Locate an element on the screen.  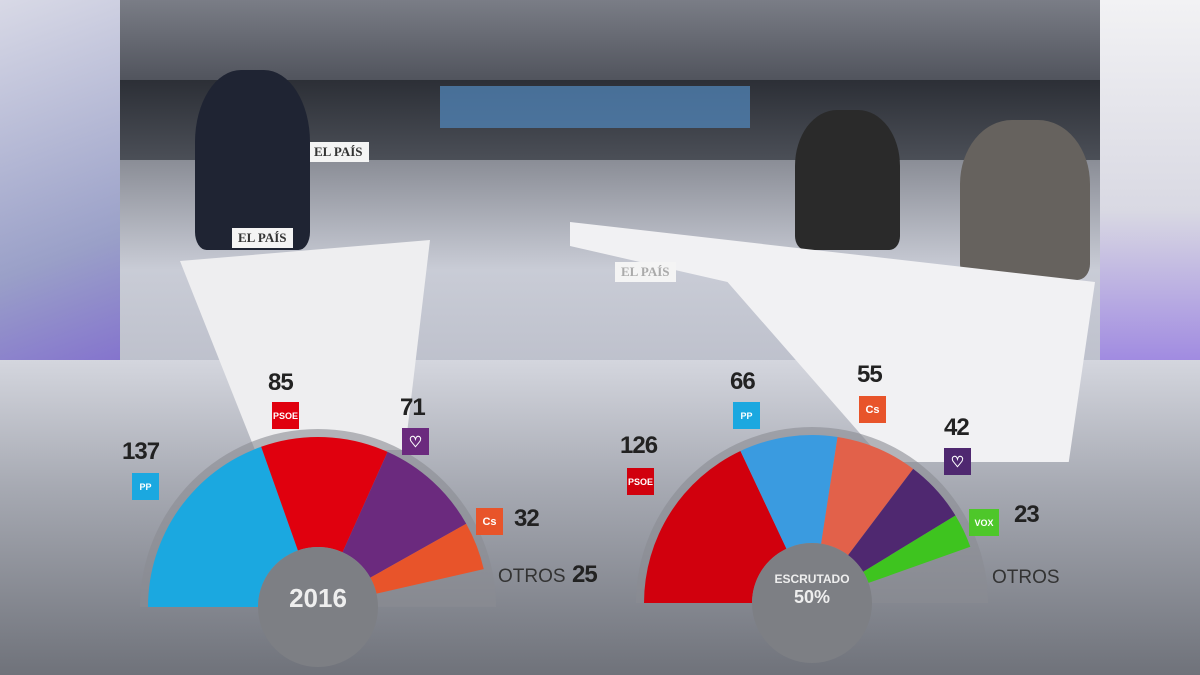
chart-escrutado is located at coordinates (812, 545).